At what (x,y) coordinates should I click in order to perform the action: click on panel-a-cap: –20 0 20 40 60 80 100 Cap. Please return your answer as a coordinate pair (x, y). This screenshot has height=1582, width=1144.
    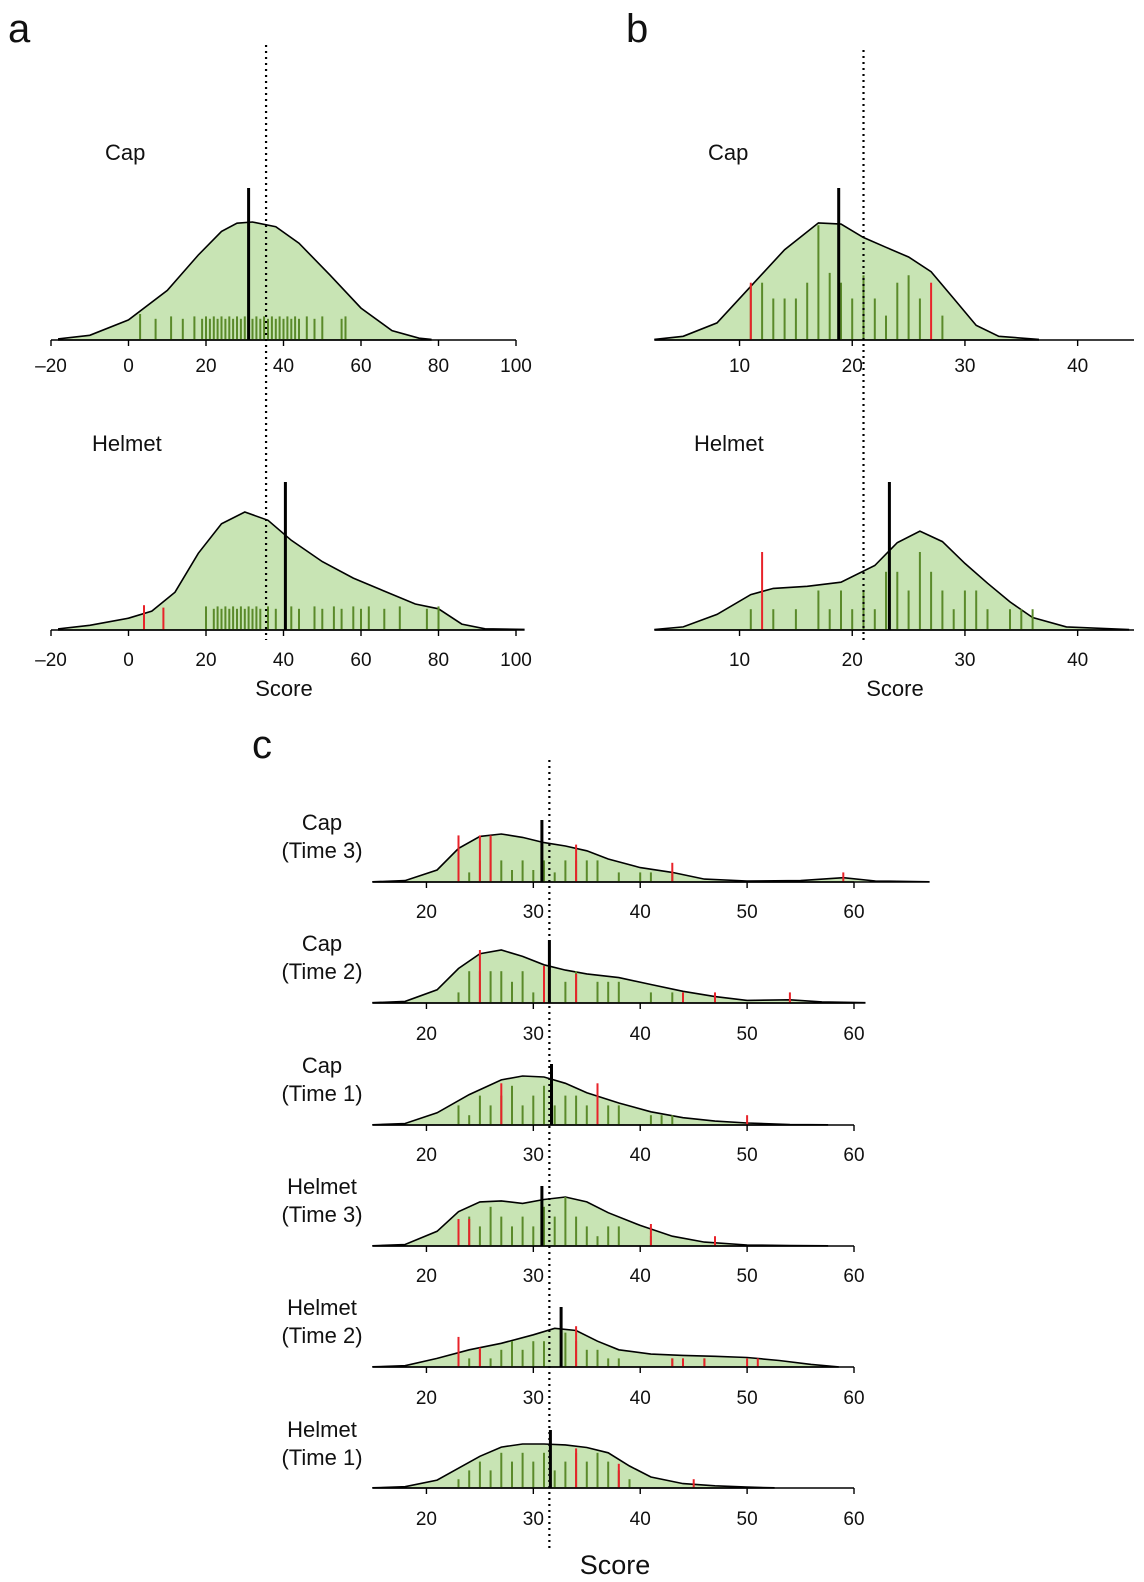
    Looking at the image, I should click on (283, 258).